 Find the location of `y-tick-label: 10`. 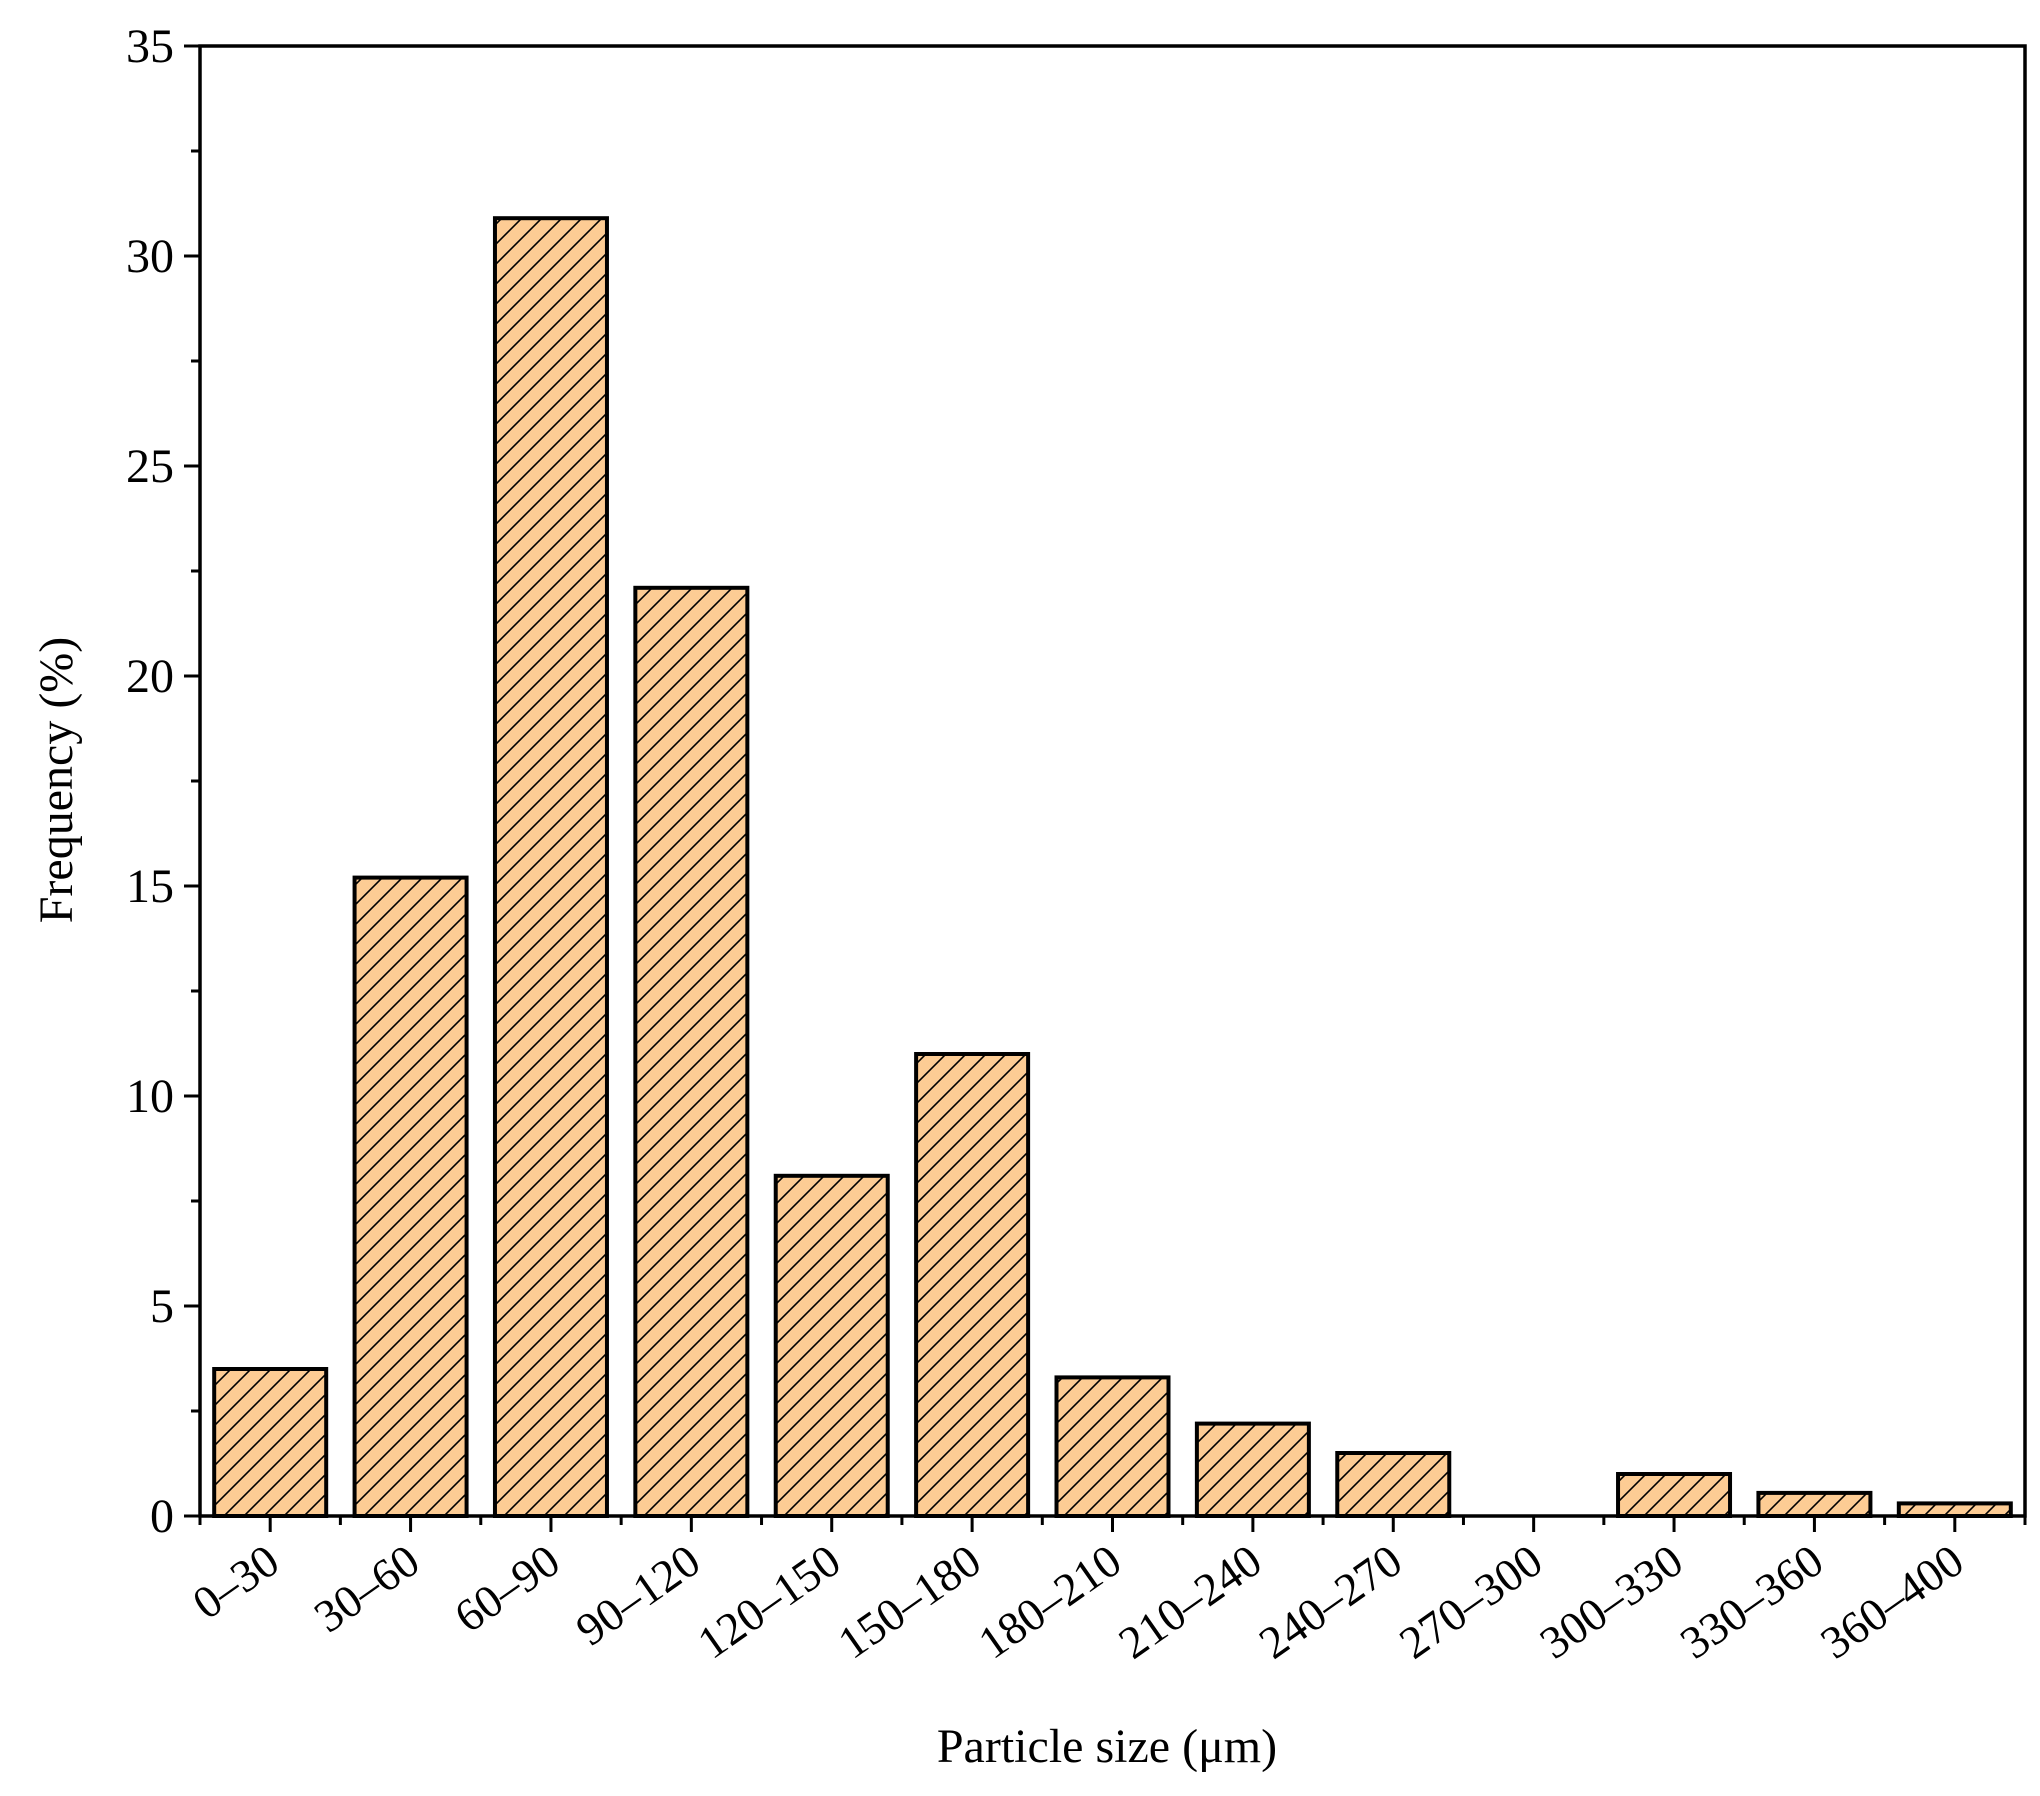

y-tick-label: 10 is located at coordinates (150, 1096).